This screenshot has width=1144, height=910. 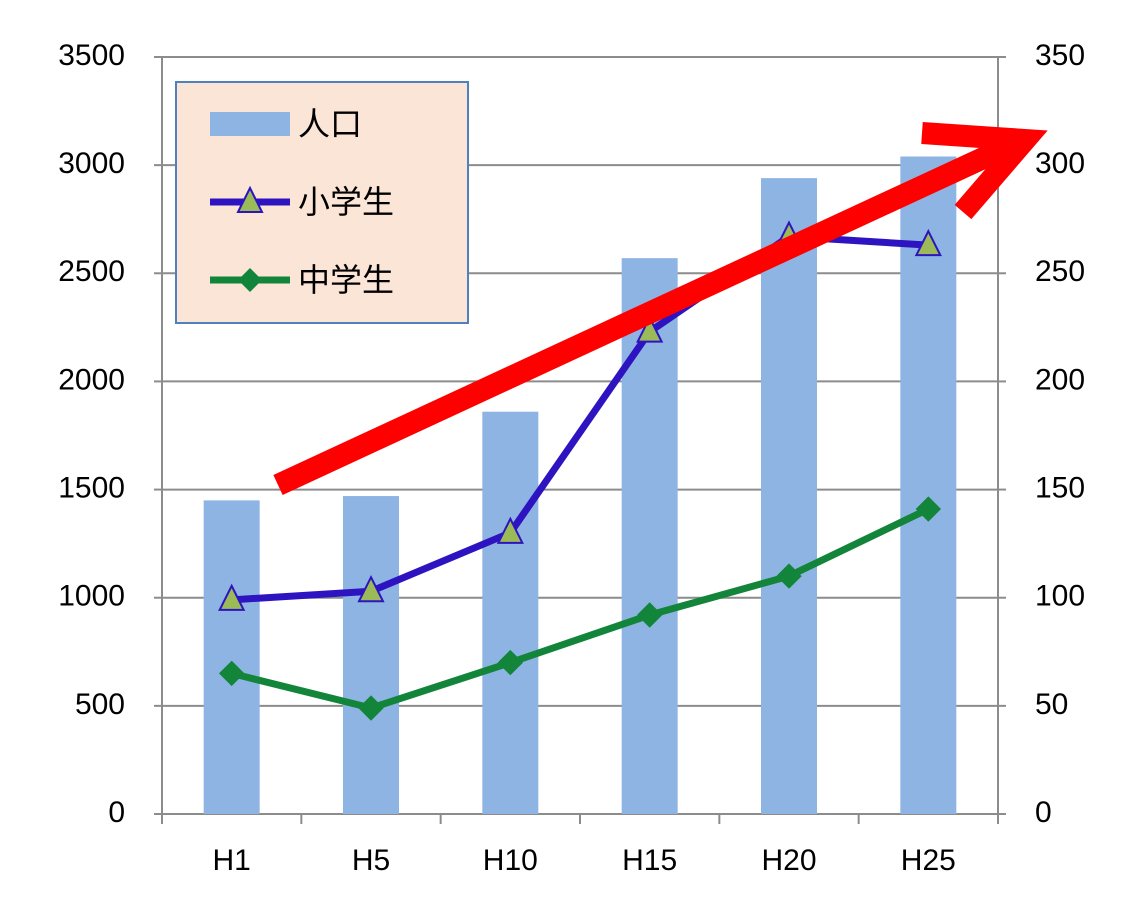 What do you see at coordinates (1060, 596) in the screenshot?
I see `y2-tick-label: 100` at bounding box center [1060, 596].